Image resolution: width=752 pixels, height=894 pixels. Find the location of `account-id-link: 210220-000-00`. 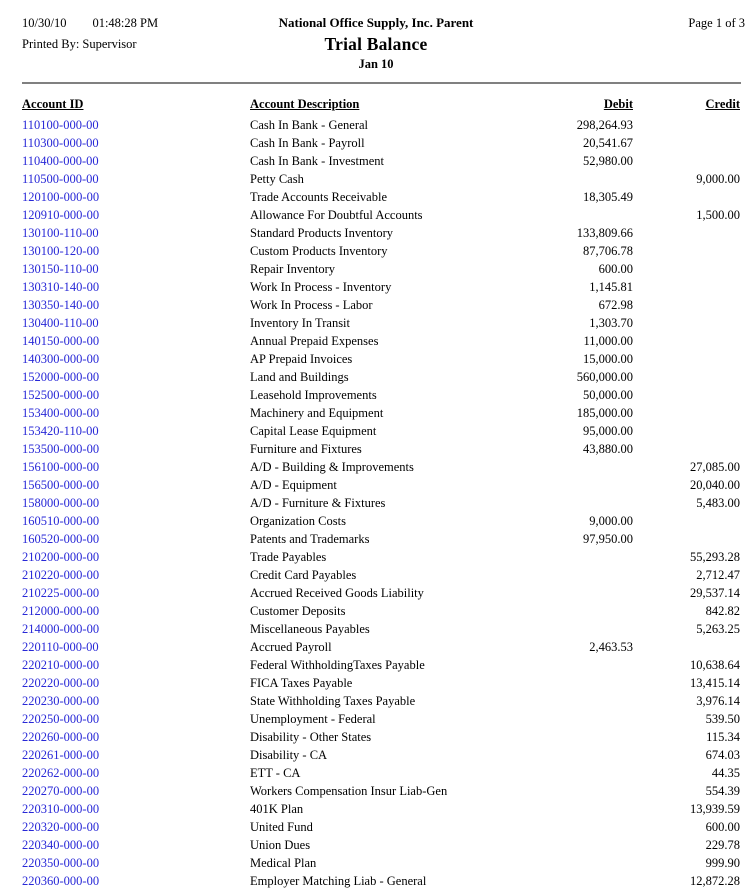

account-id-link: 210220-000-00 is located at coordinates (61, 575).